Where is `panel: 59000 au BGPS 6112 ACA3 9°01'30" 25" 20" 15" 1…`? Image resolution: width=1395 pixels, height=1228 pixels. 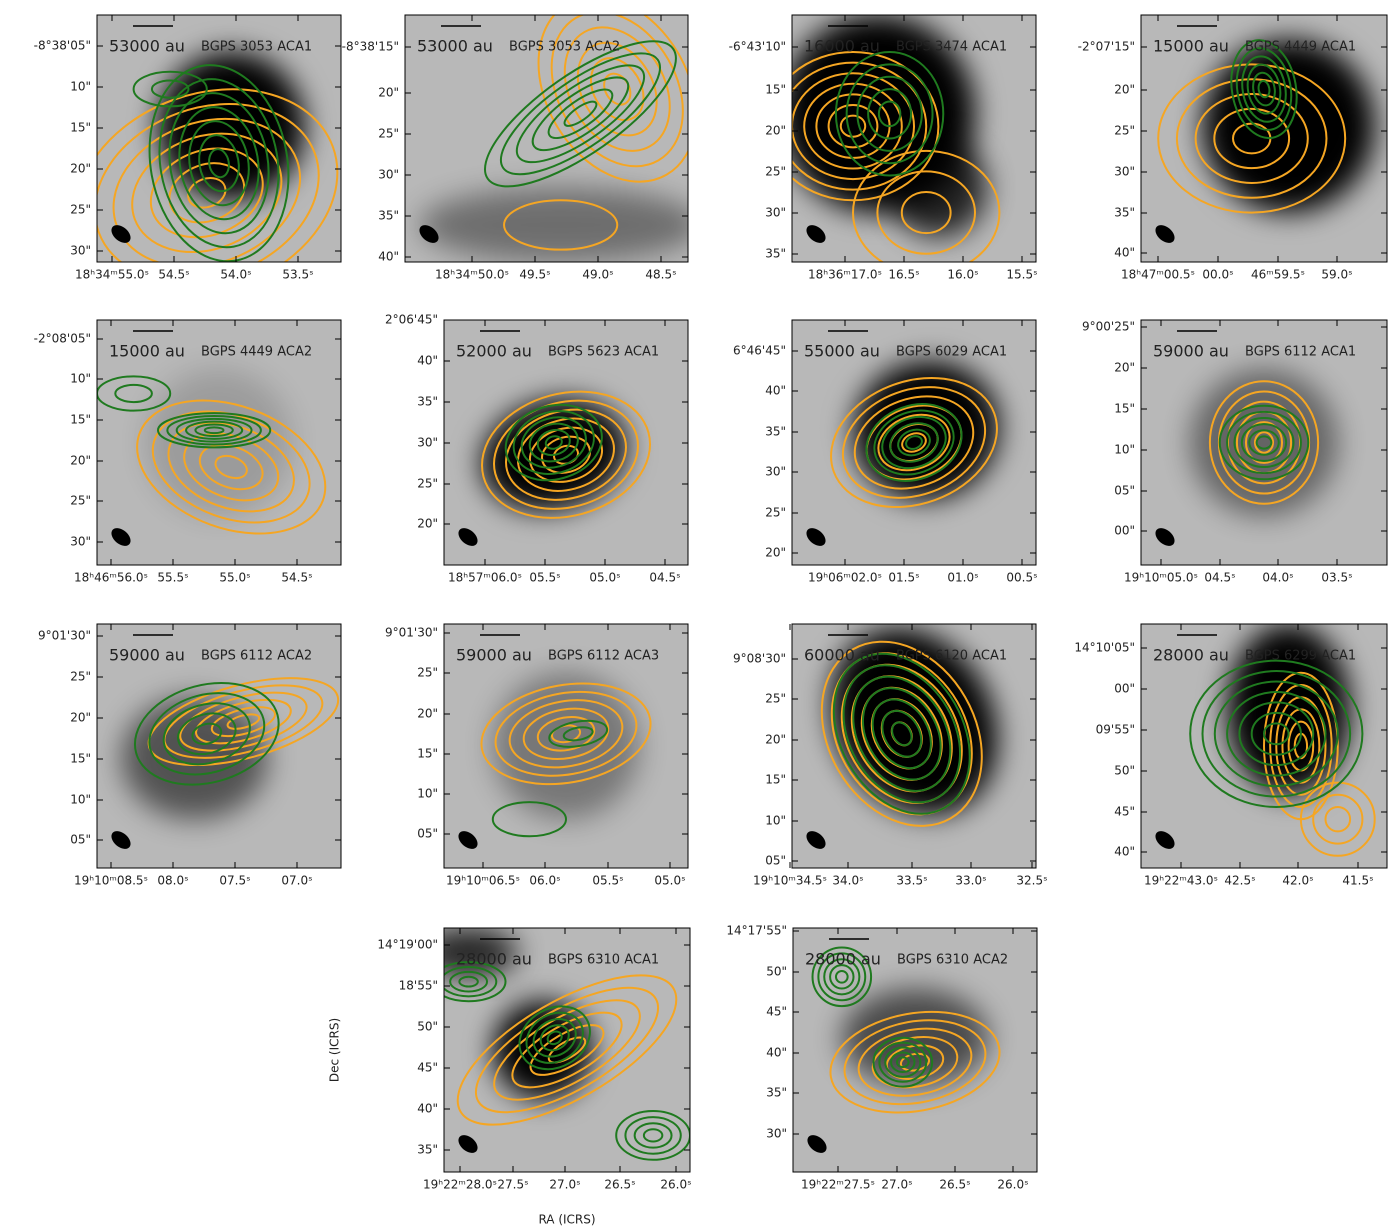 panel: 59000 au BGPS 6112 ACA3 9°01'30" 25" 20" 15" 1… is located at coordinates (537, 755).